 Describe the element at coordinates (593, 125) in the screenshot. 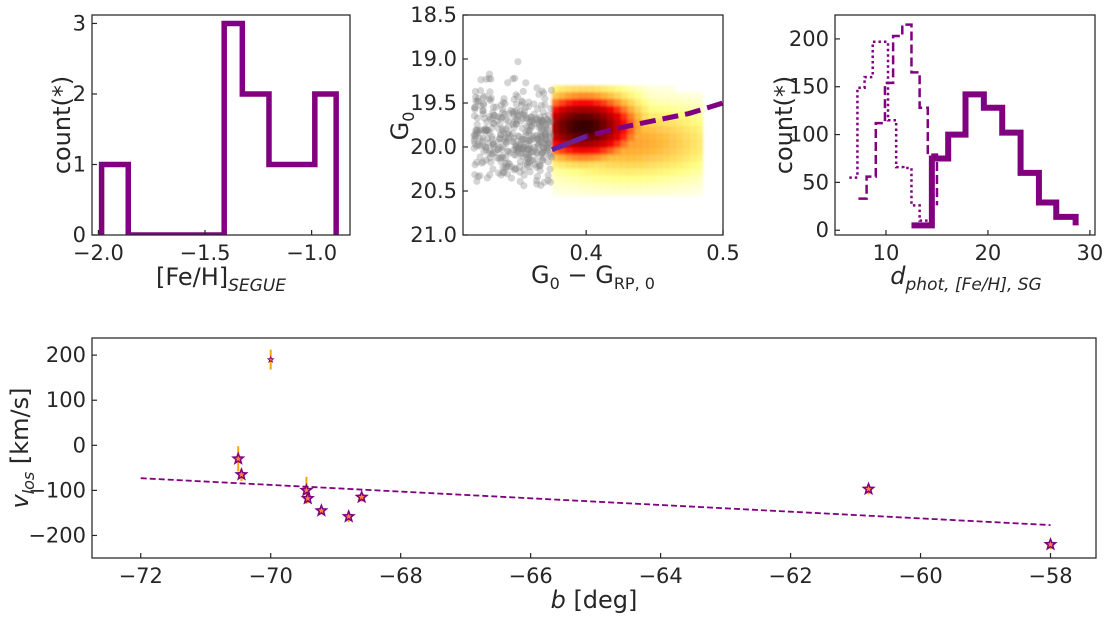

I see `cmd-frame` at that location.